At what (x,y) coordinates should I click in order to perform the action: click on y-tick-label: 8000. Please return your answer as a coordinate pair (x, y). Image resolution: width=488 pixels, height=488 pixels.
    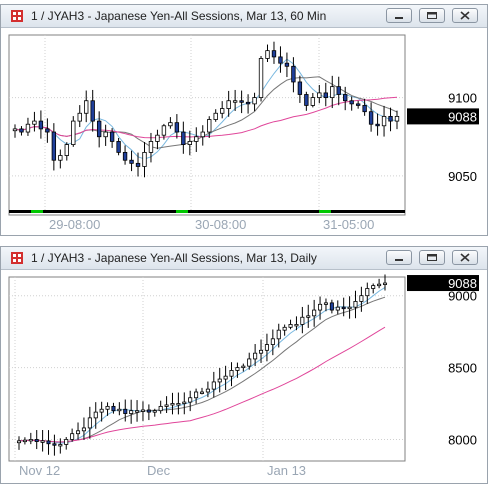
    Looking at the image, I should click on (462, 439).